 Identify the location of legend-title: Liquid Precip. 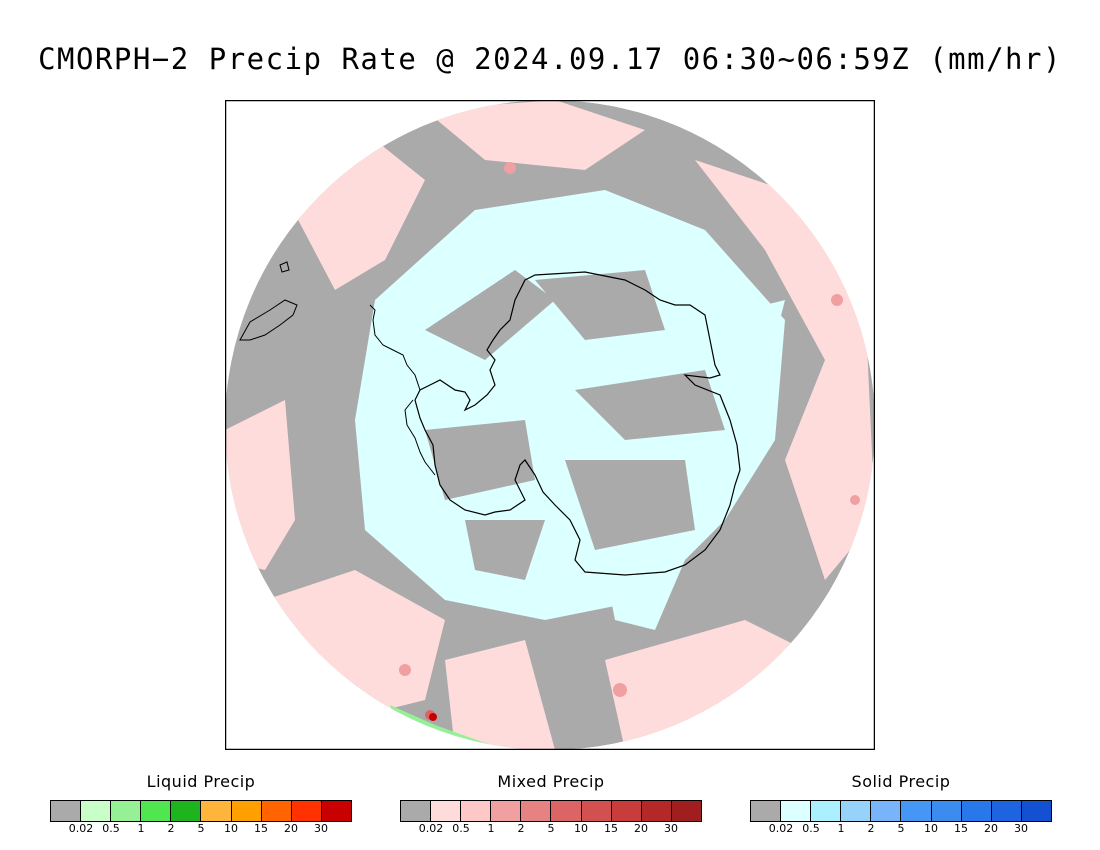
(201, 781).